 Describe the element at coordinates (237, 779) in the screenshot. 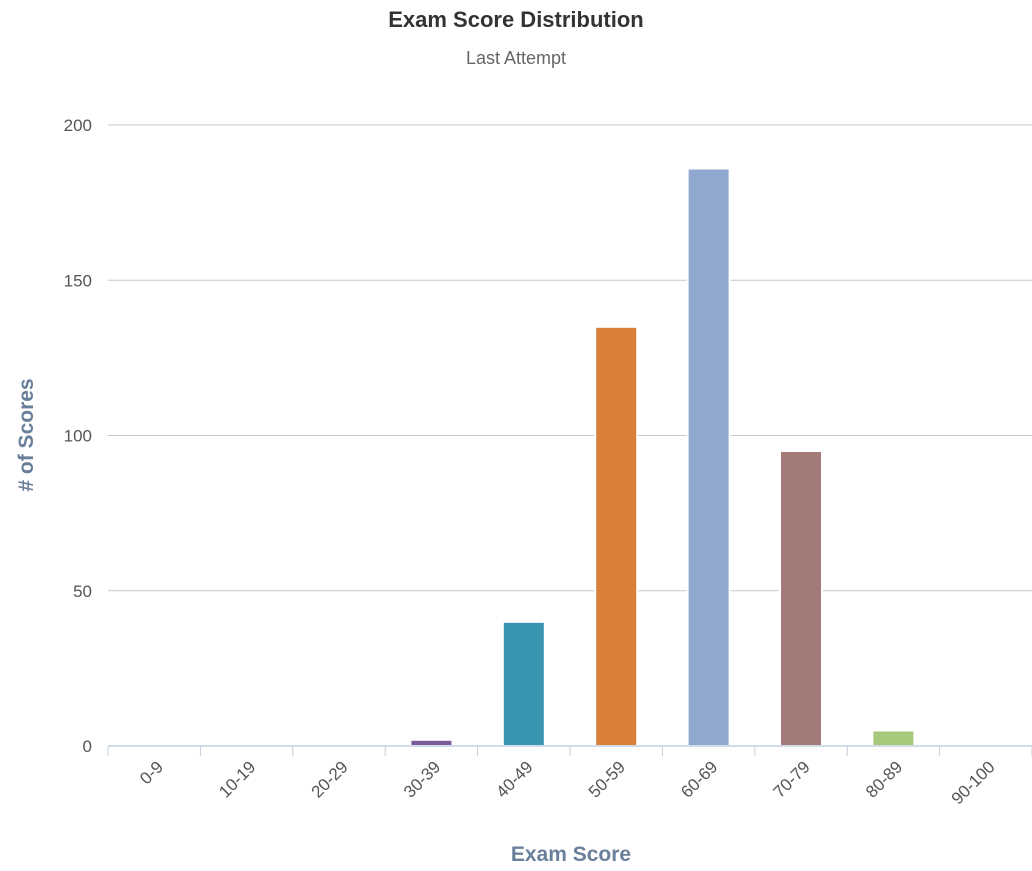

I see `x-tick-label: 10-19` at that location.